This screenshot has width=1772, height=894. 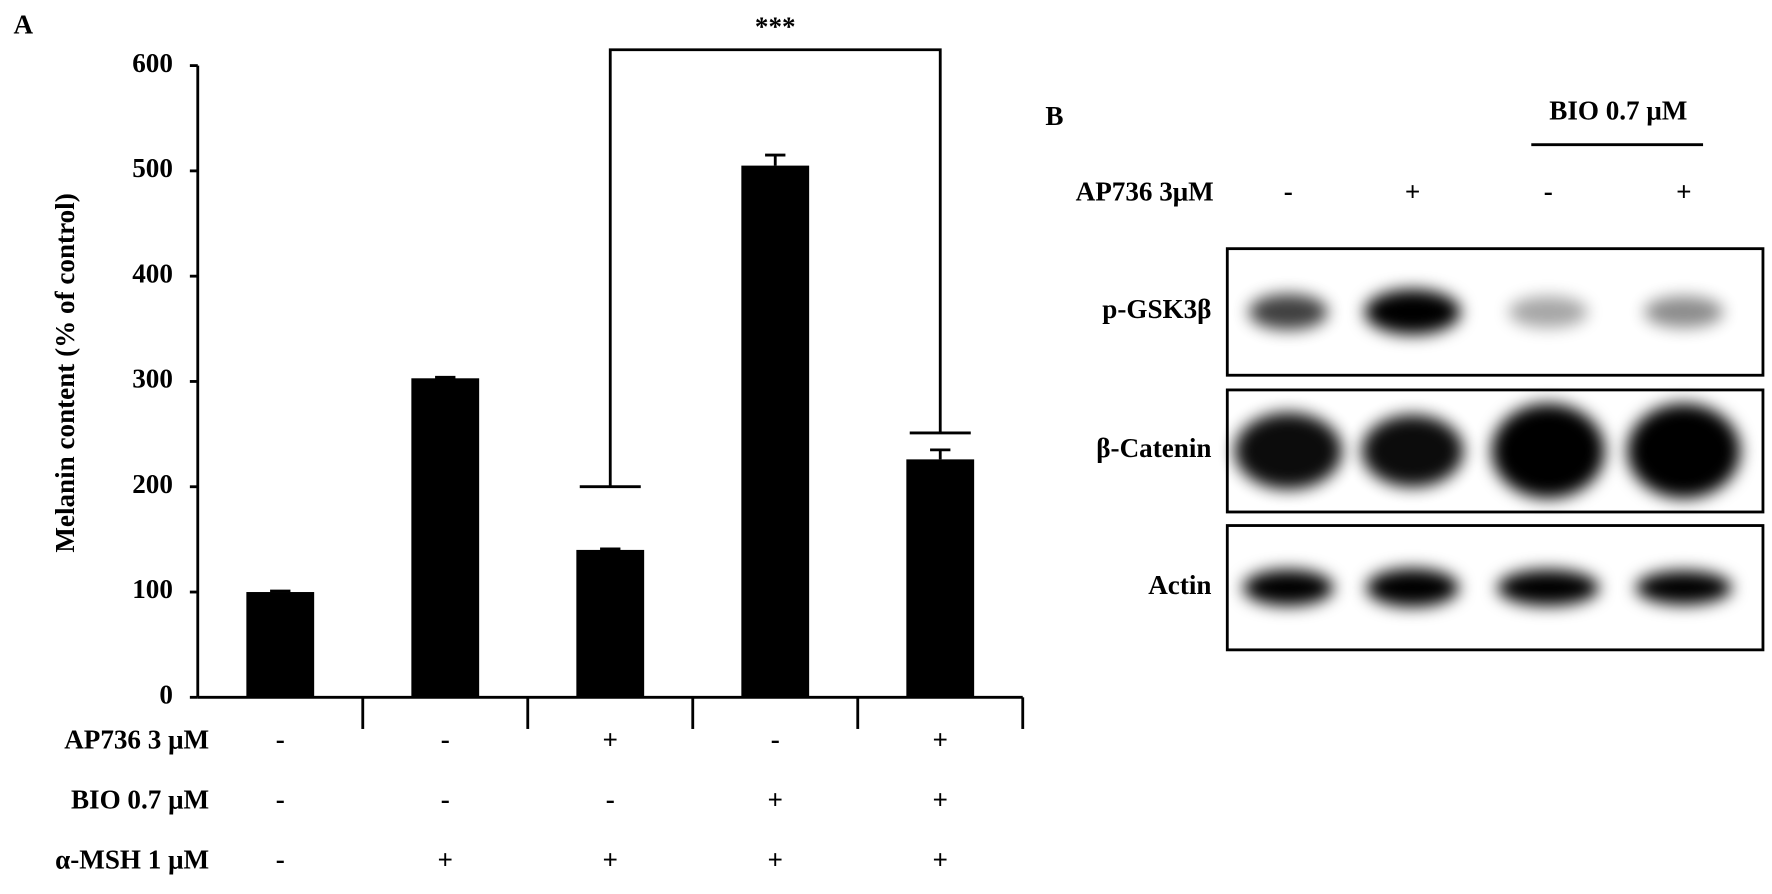 I want to click on significance-label: ***, so click(x=775, y=27).